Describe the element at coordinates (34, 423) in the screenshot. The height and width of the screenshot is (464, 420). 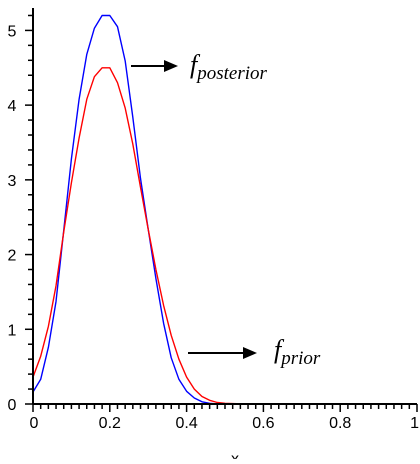
I see `x-tick-label: 0` at that location.